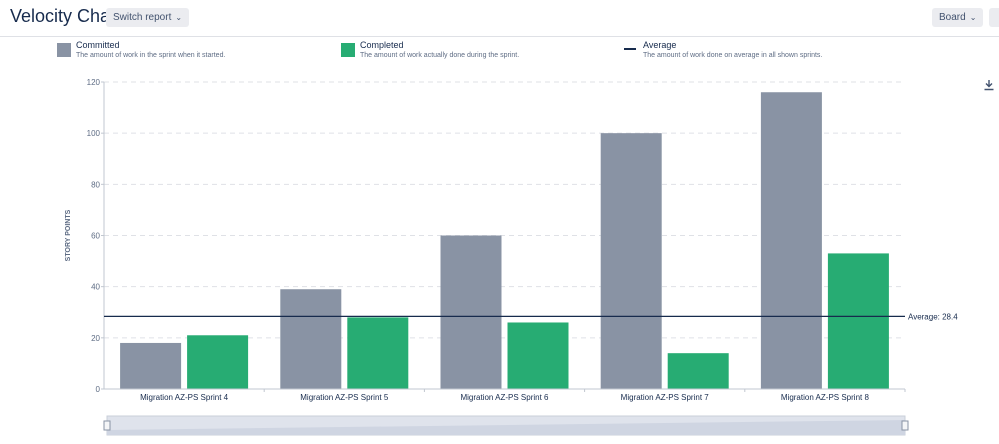 The image size is (999, 444). Describe the element at coordinates (504, 397) in the screenshot. I see `x-tick-label: Migration AZ-PS Sprint 6` at that location.